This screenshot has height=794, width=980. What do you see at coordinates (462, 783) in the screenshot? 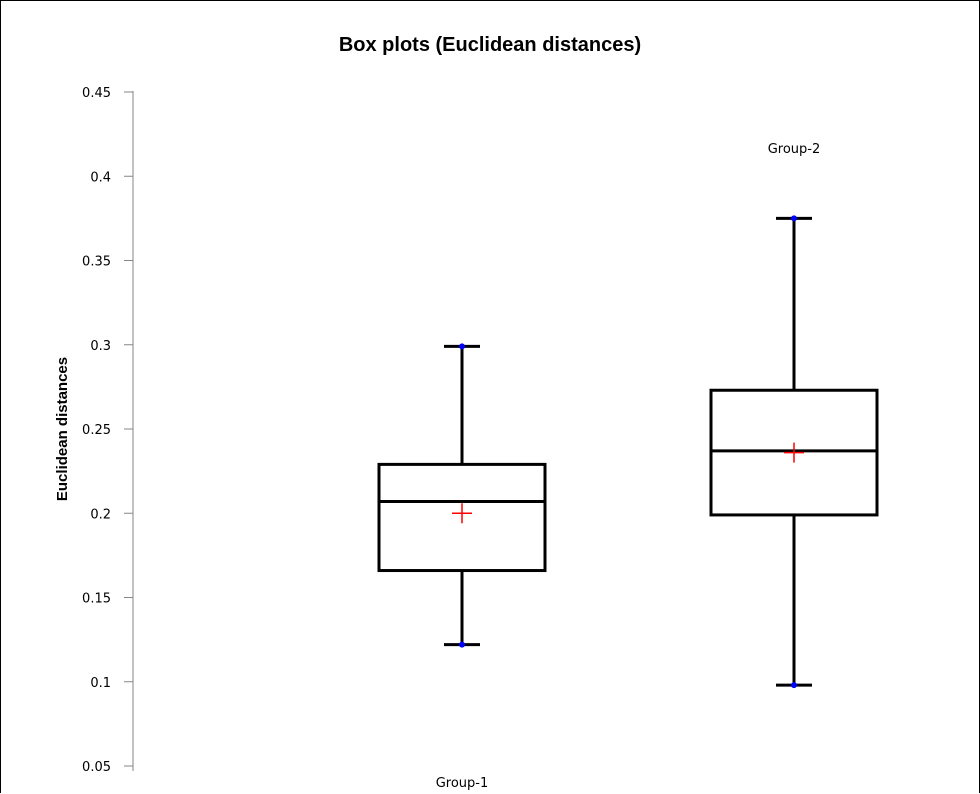
I see `group-label: Group-1` at bounding box center [462, 783].